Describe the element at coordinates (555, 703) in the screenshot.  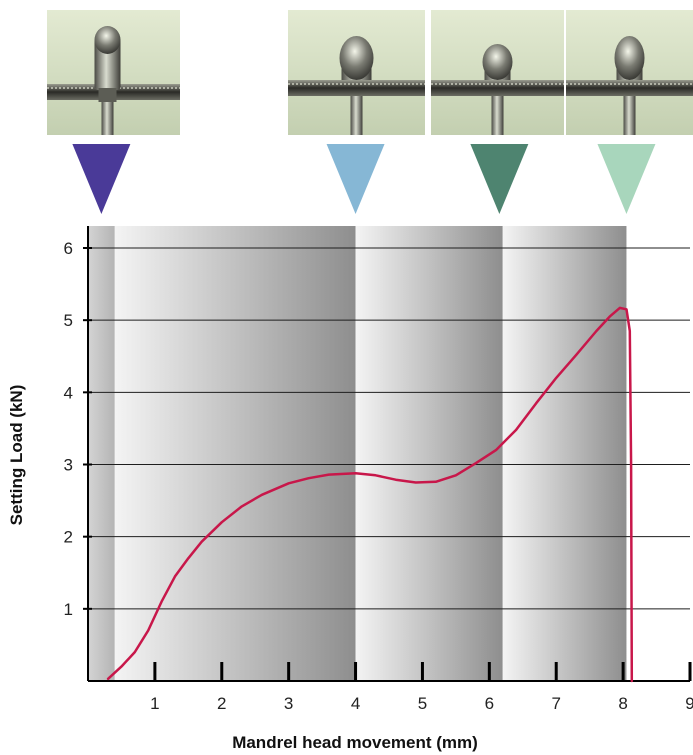
I see `x-tick-label-7: 7` at that location.